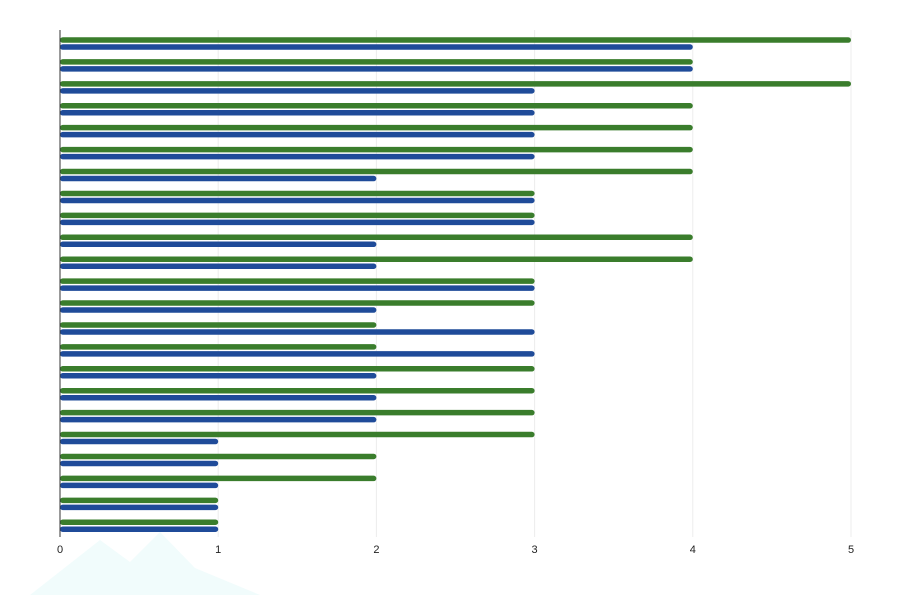  What do you see at coordinates (60, 550) in the screenshot?
I see `x-tick-label-0: 0` at bounding box center [60, 550].